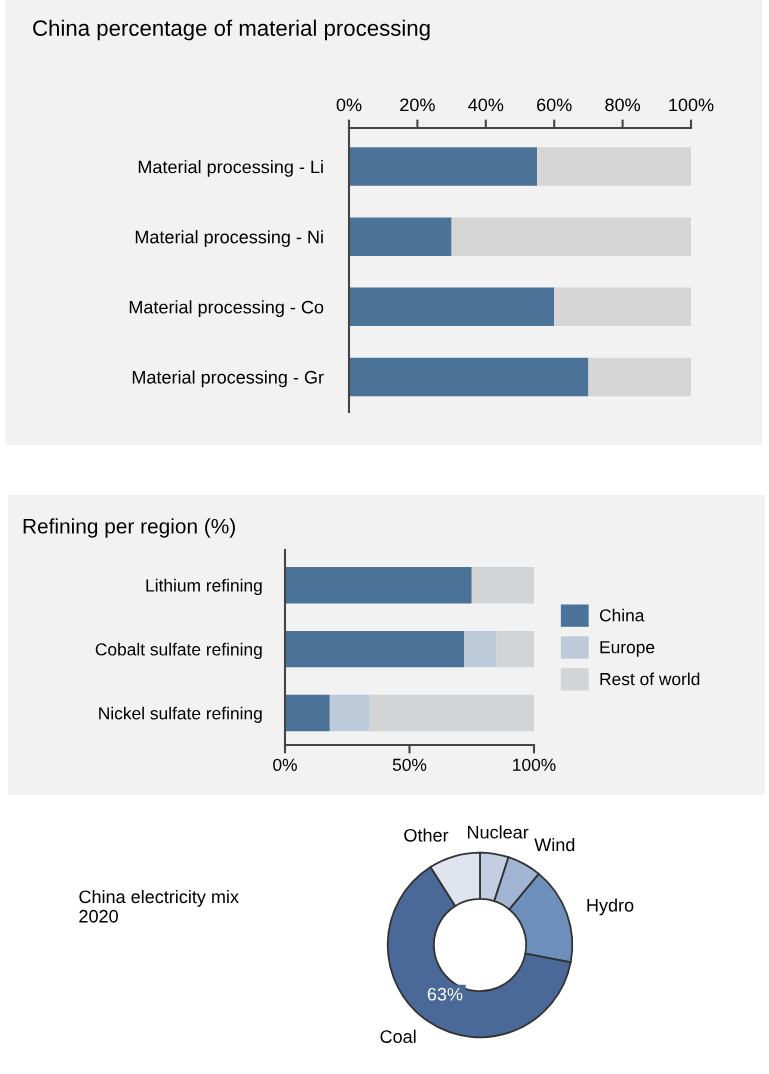 This screenshot has height=1074, width=769. I want to click on x-tick-label: 80%, so click(623, 105).